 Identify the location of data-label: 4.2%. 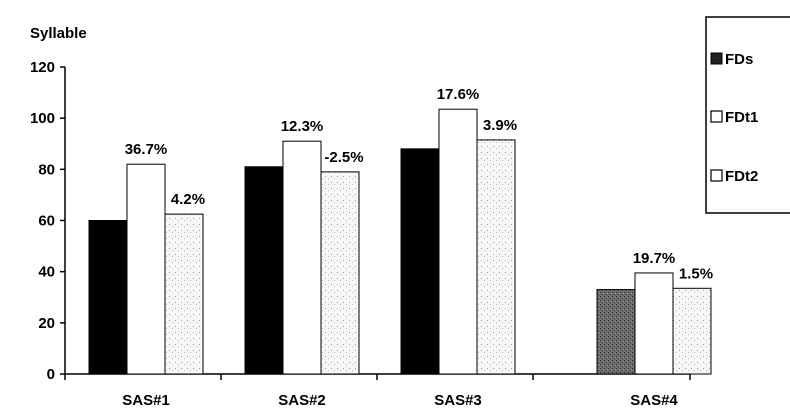
(188, 199).